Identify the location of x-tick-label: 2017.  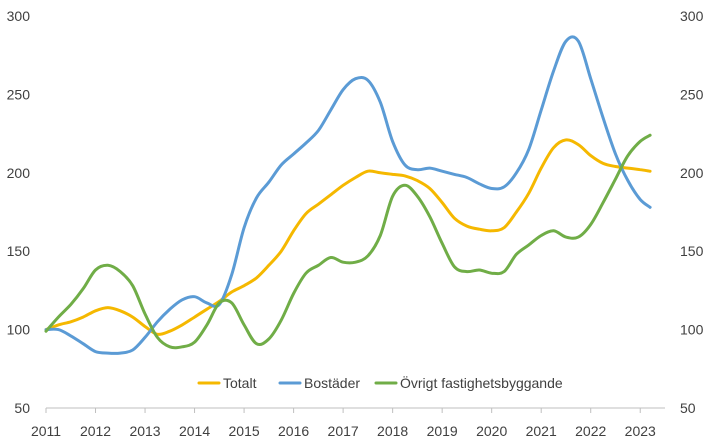
(343, 431).